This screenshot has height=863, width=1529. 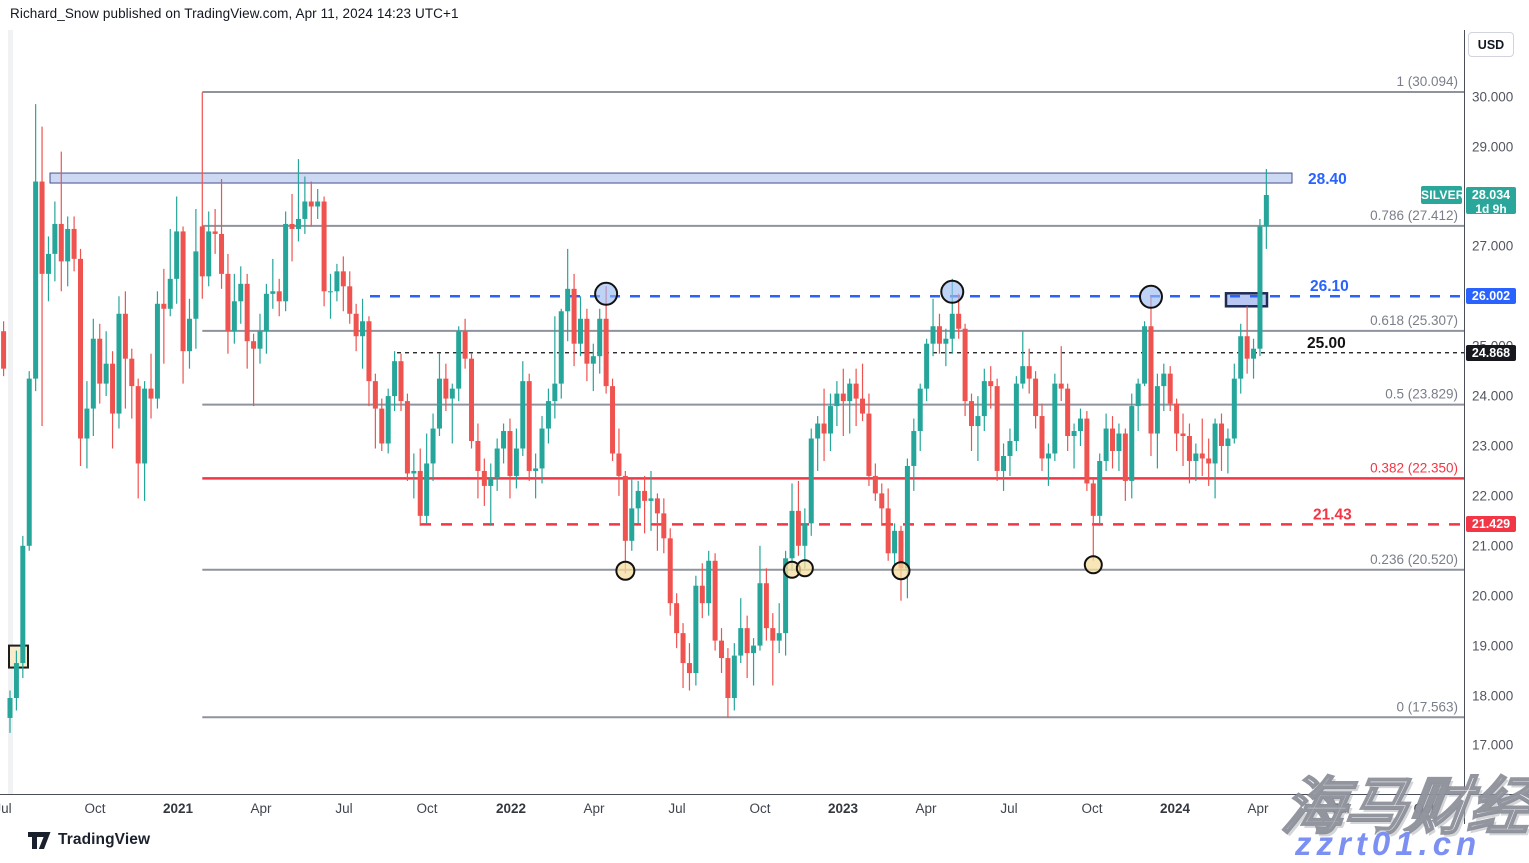 What do you see at coordinates (1493, 147) in the screenshot?
I see `price-tick-label: 29.000` at bounding box center [1493, 147].